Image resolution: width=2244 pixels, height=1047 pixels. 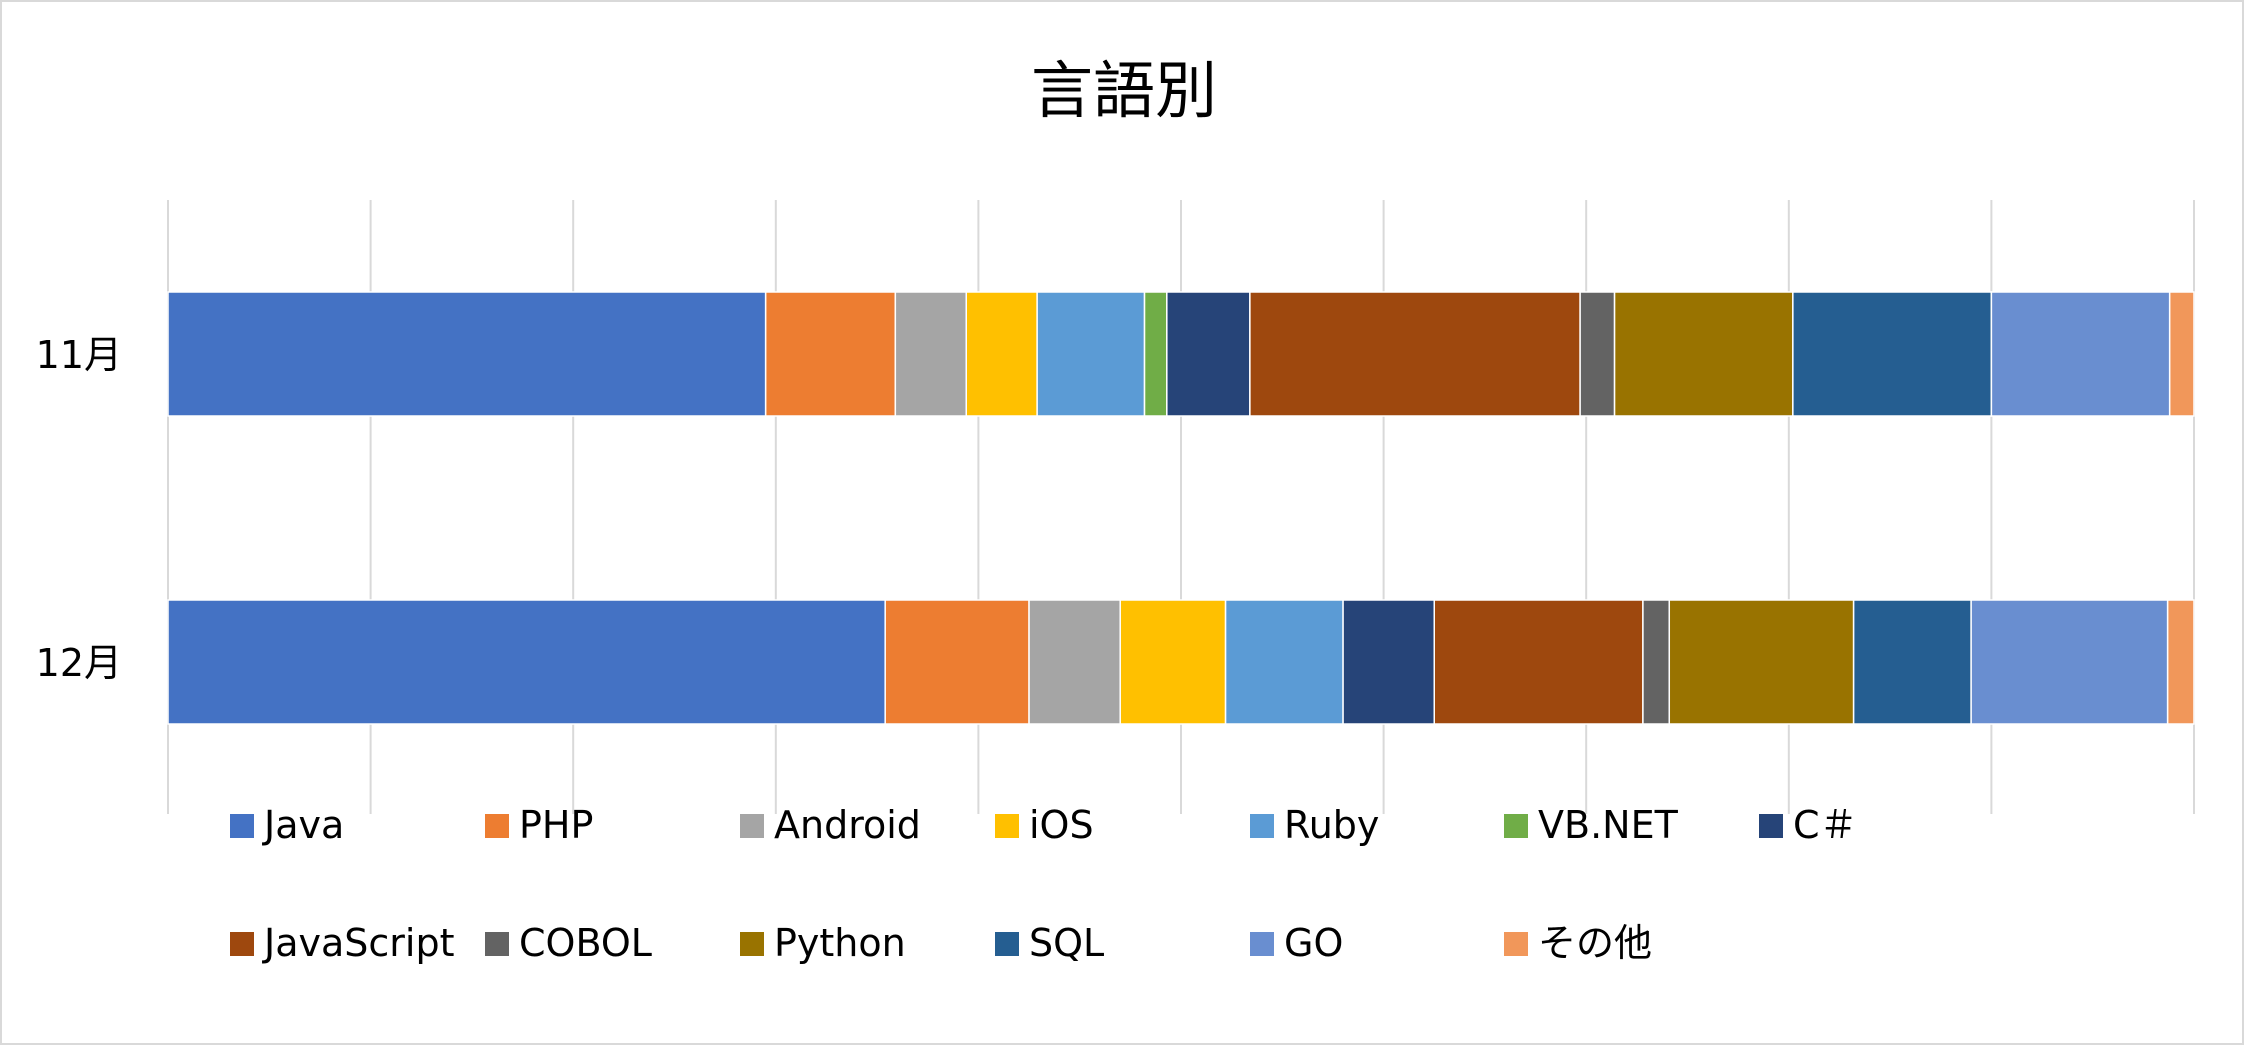 I want to click on legend-label: Android, so click(x=847, y=825).